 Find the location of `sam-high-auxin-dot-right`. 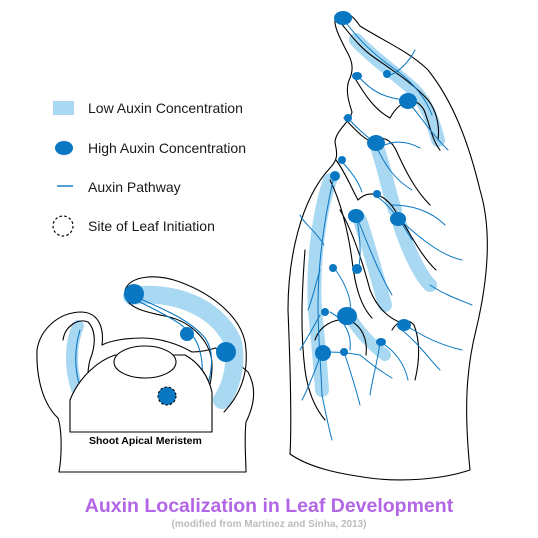

sam-high-auxin-dot-right is located at coordinates (226, 352).